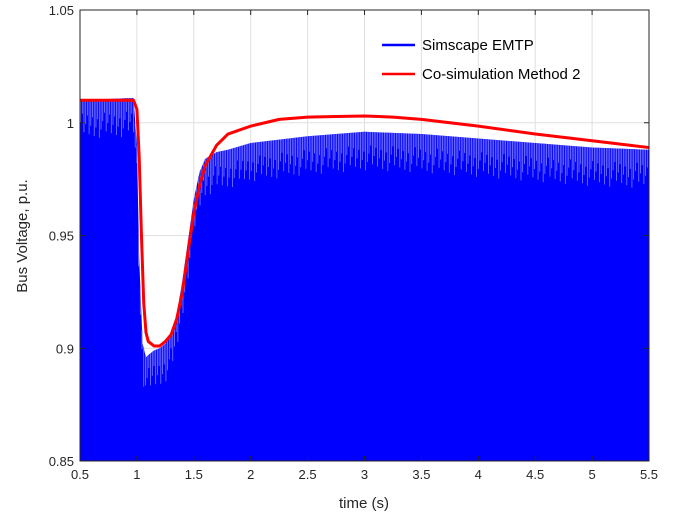  Describe the element at coordinates (136, 474) in the screenshot. I see `x-tick-label: 1` at that location.